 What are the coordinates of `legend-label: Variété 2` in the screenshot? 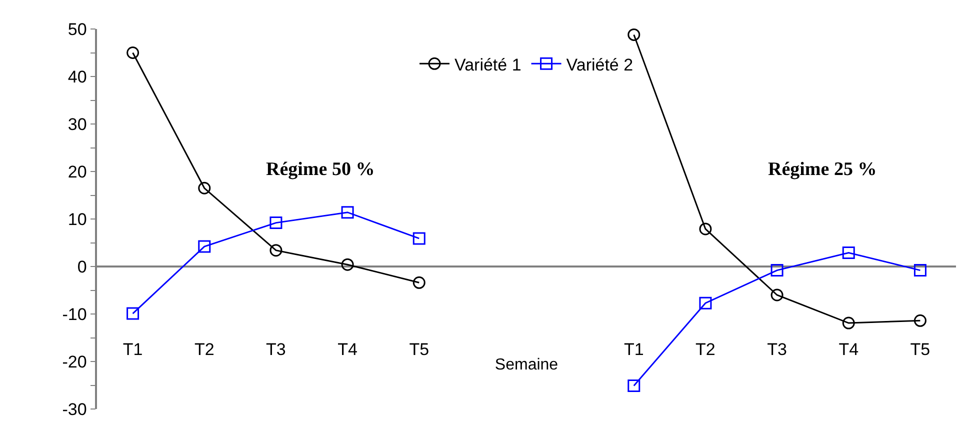 It's located at (600, 64).